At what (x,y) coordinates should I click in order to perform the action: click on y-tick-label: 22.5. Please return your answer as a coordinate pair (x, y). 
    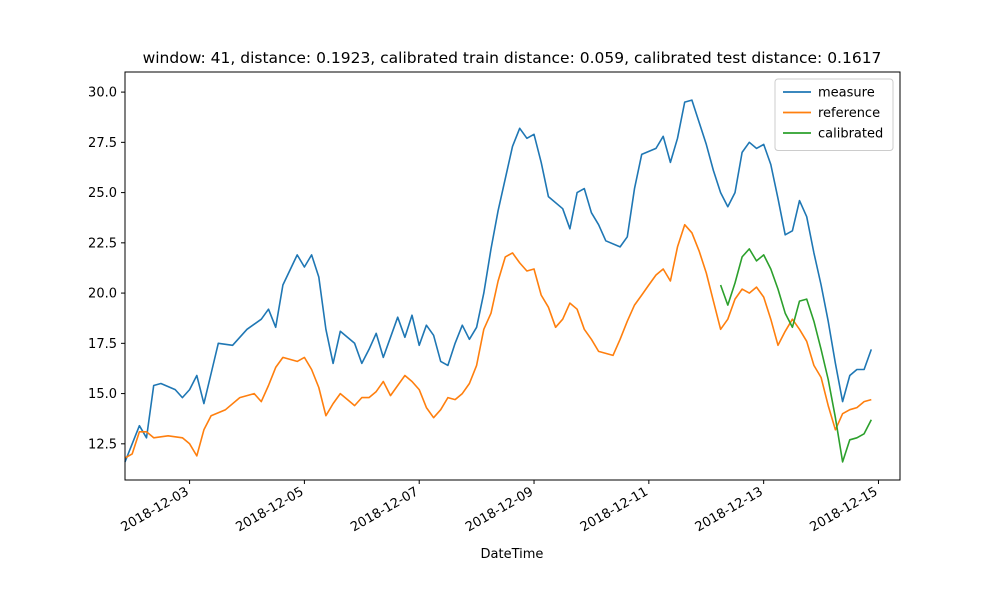
    Looking at the image, I should click on (102, 243).